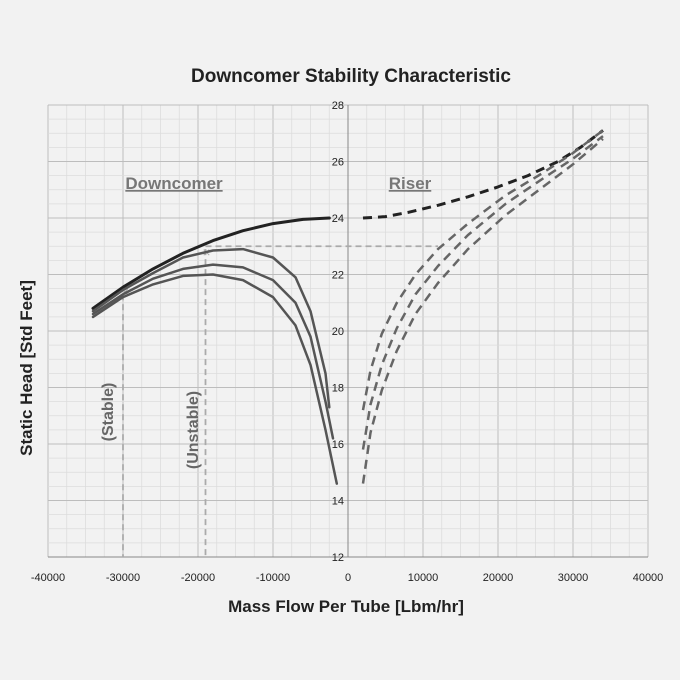 This screenshot has height=680, width=680. I want to click on x-tick-label: -10000, so click(273, 578).